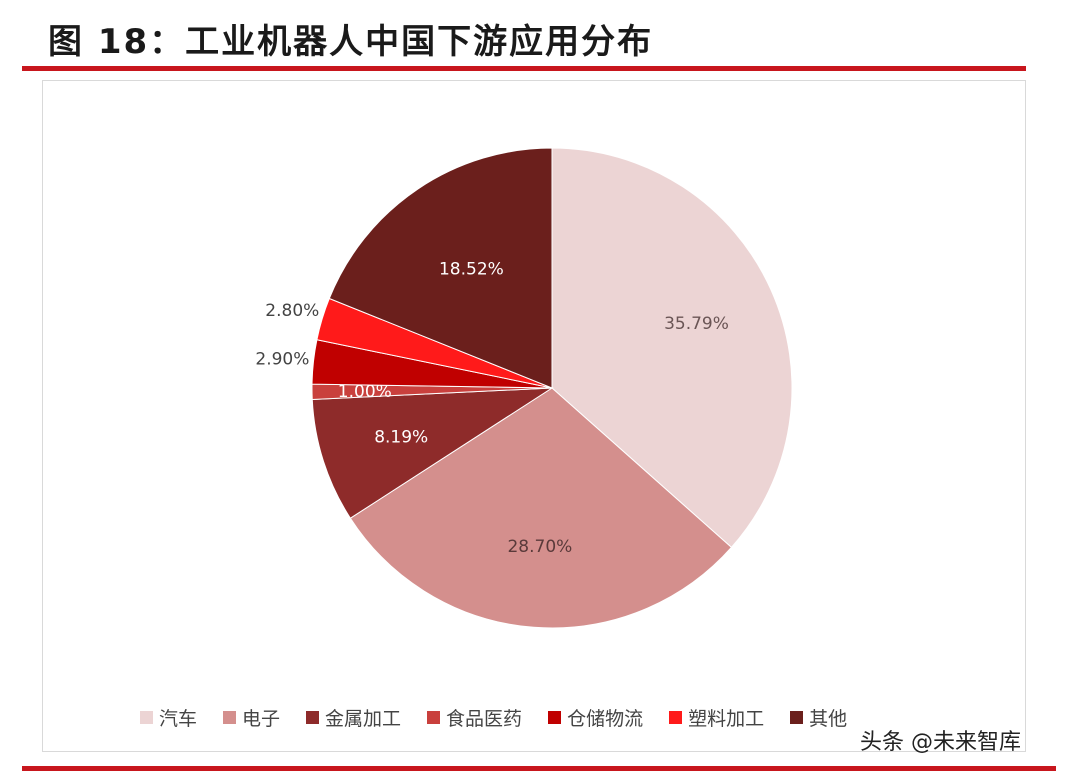 Image resolution: width=1080 pixels, height=784 pixels. What do you see at coordinates (484, 719) in the screenshot?
I see `legend-label: 食品医药` at bounding box center [484, 719].